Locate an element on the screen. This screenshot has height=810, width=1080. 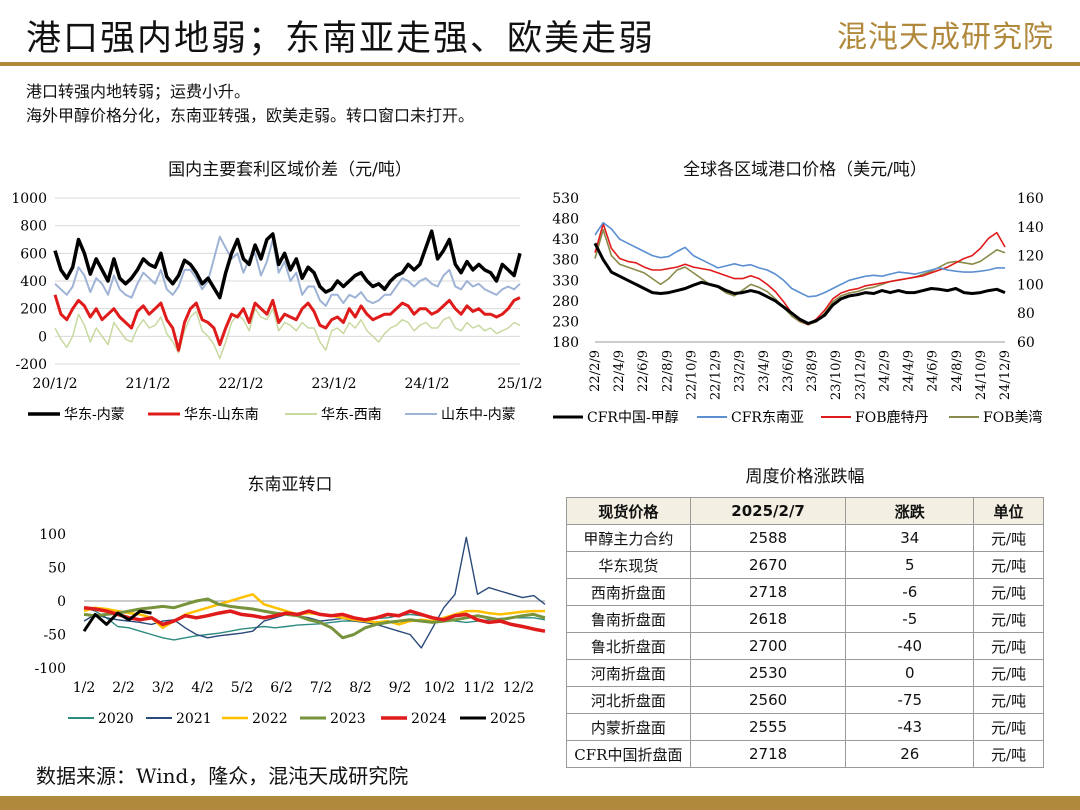
data-source-note: 数据来源：Wind，隆众，混沌天成研究院 is located at coordinates (222, 776).